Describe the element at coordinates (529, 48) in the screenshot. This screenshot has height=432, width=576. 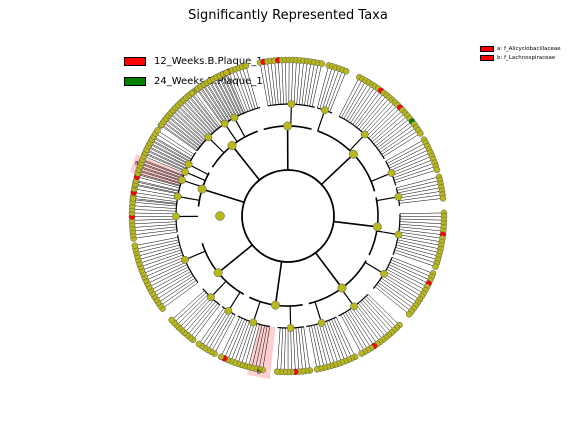
I see `clade-label: a: f_Alicyclobacillaceae` at that location.